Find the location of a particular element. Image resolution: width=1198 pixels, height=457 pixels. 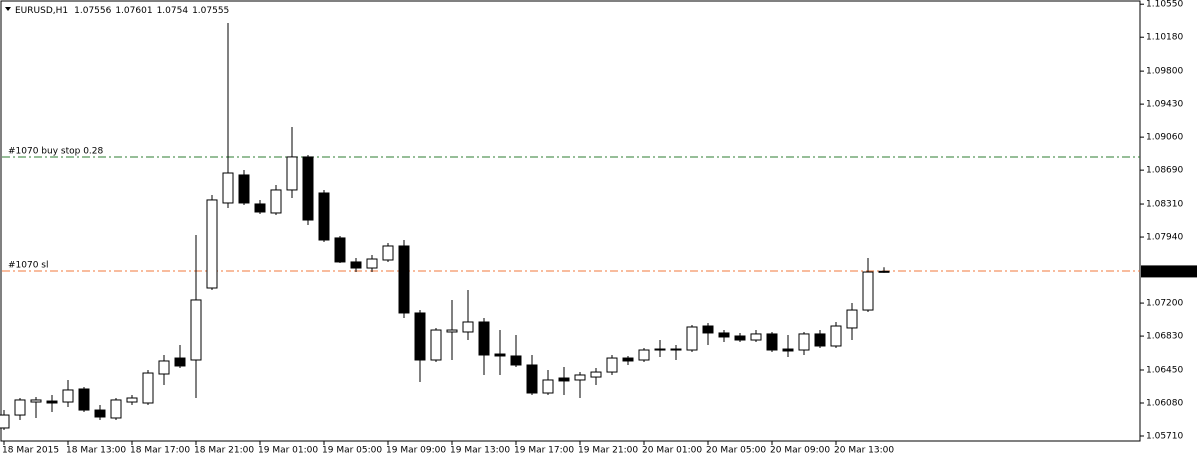

y-tick-label: 1.09060 is located at coordinates (1164, 138).